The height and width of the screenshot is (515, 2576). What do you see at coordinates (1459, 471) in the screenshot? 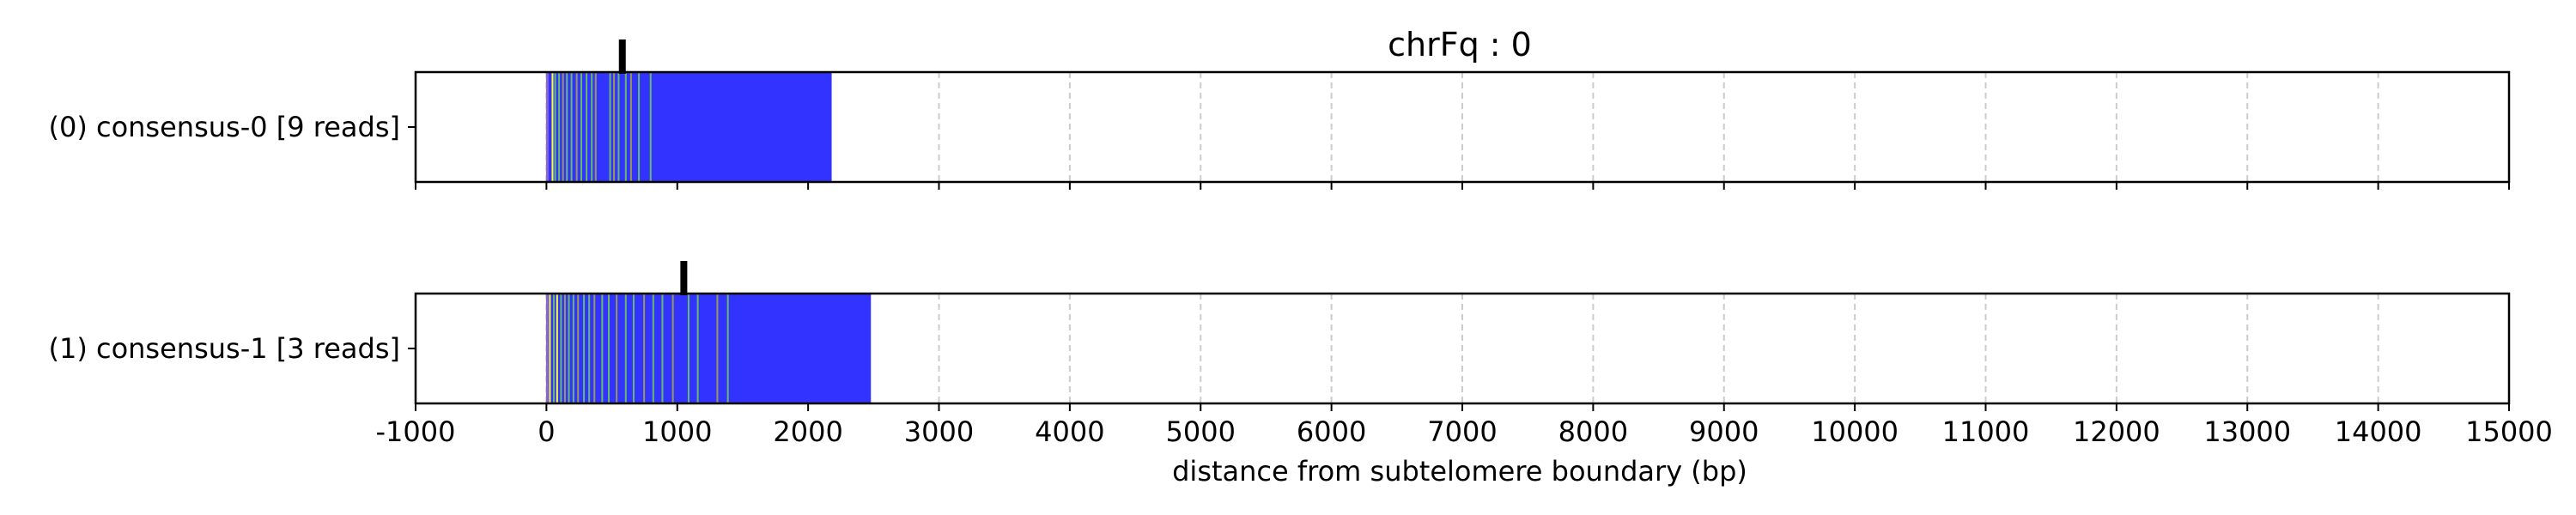
I see `x-axis-label: distance from subtelomere boundary (bp)` at bounding box center [1459, 471].